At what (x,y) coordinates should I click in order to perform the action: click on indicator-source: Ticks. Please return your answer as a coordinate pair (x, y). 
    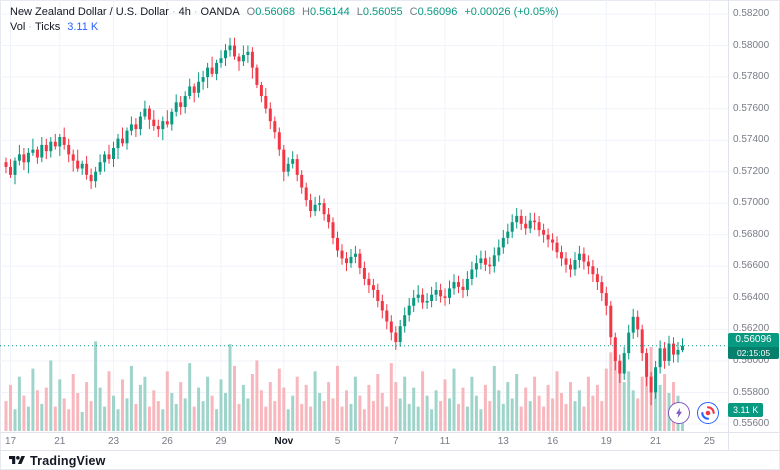
    Looking at the image, I should click on (47, 27).